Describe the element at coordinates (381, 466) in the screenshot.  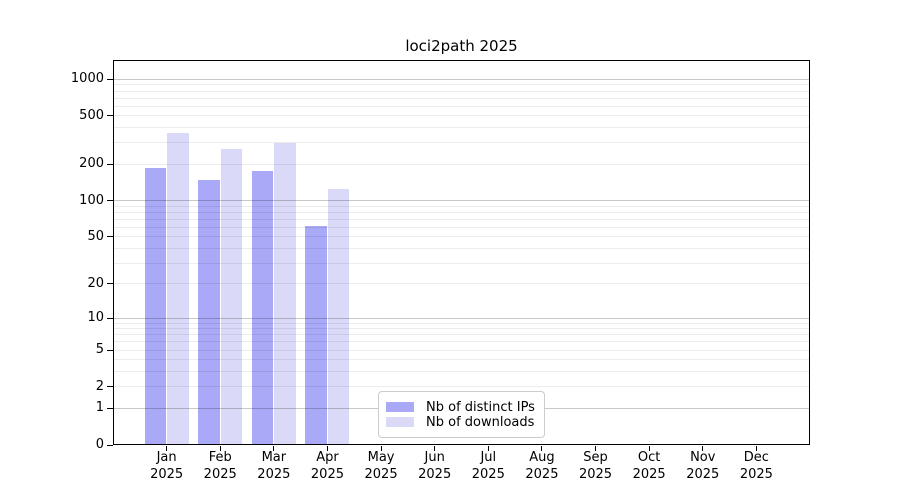
I see `x-tick-label: May 2025` at that location.